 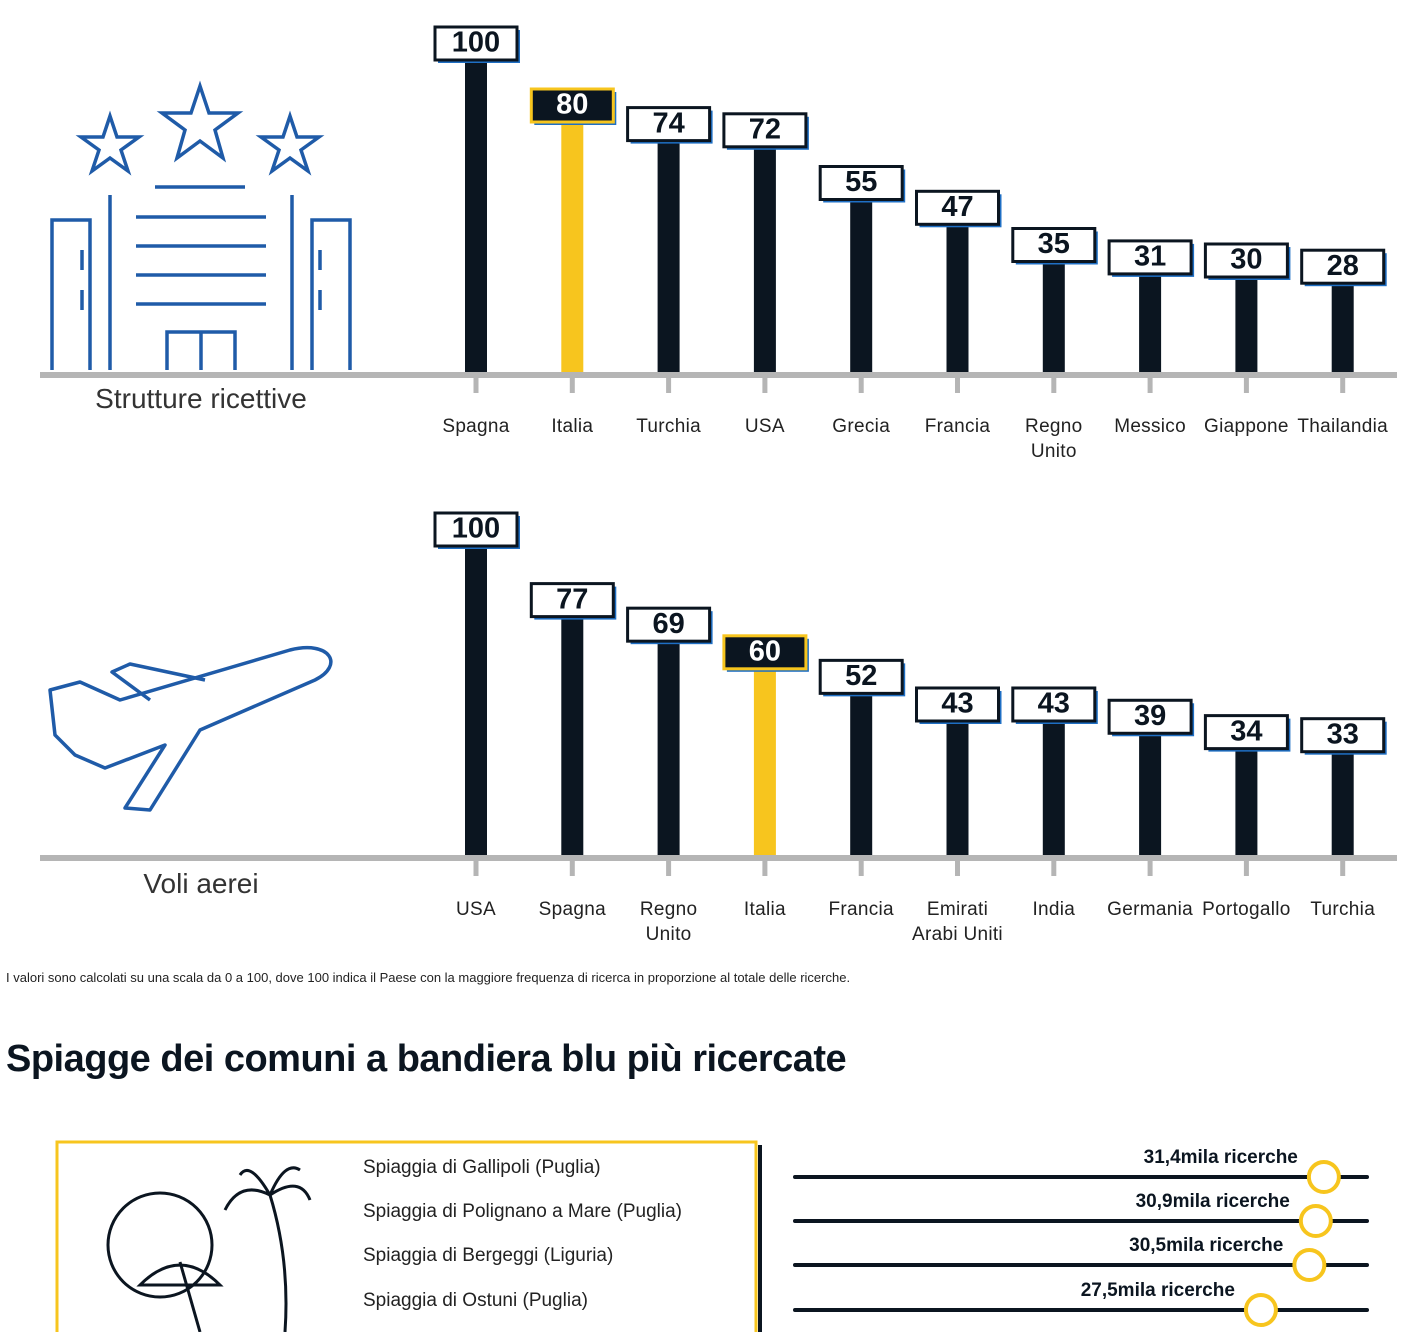 I want to click on value-label: 30, so click(x=1246, y=260).